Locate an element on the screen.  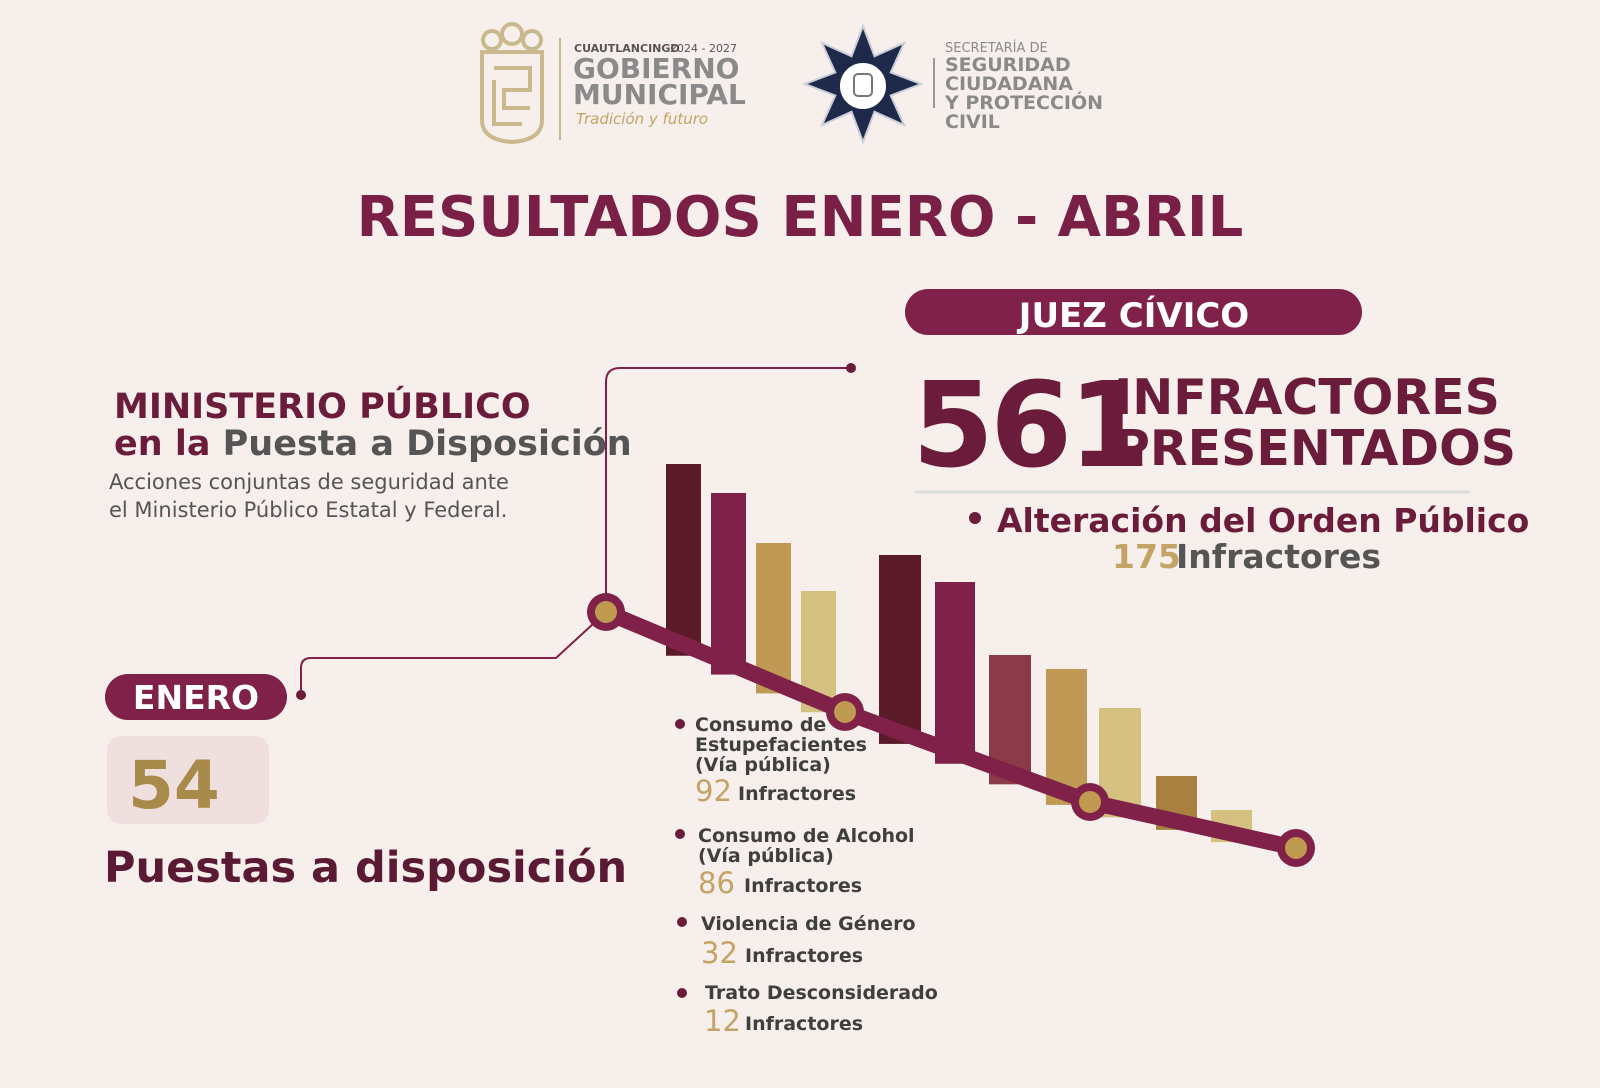
municipality-name: CUAUTLANCINGO is located at coordinates (627, 48).